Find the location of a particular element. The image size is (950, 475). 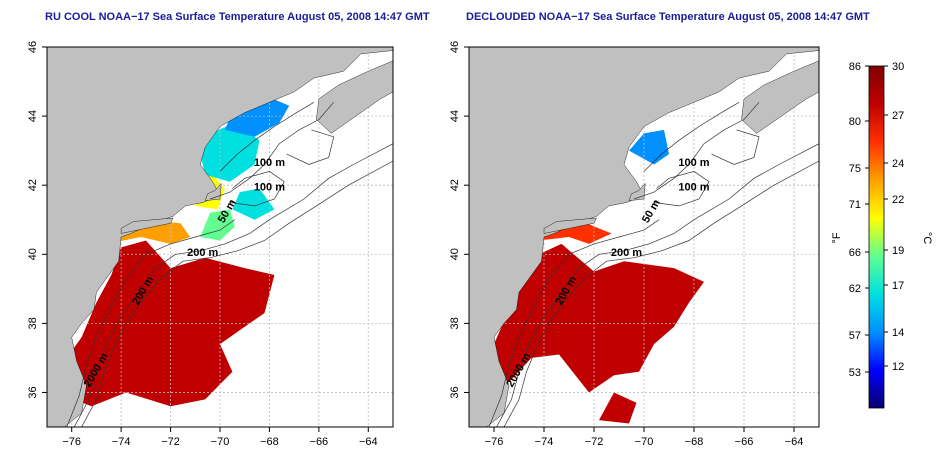

colorbar: 86 80 75 71 66 62 57 53 30 27 24 22 19 17 14 12 °F °C is located at coordinates (882, 235).